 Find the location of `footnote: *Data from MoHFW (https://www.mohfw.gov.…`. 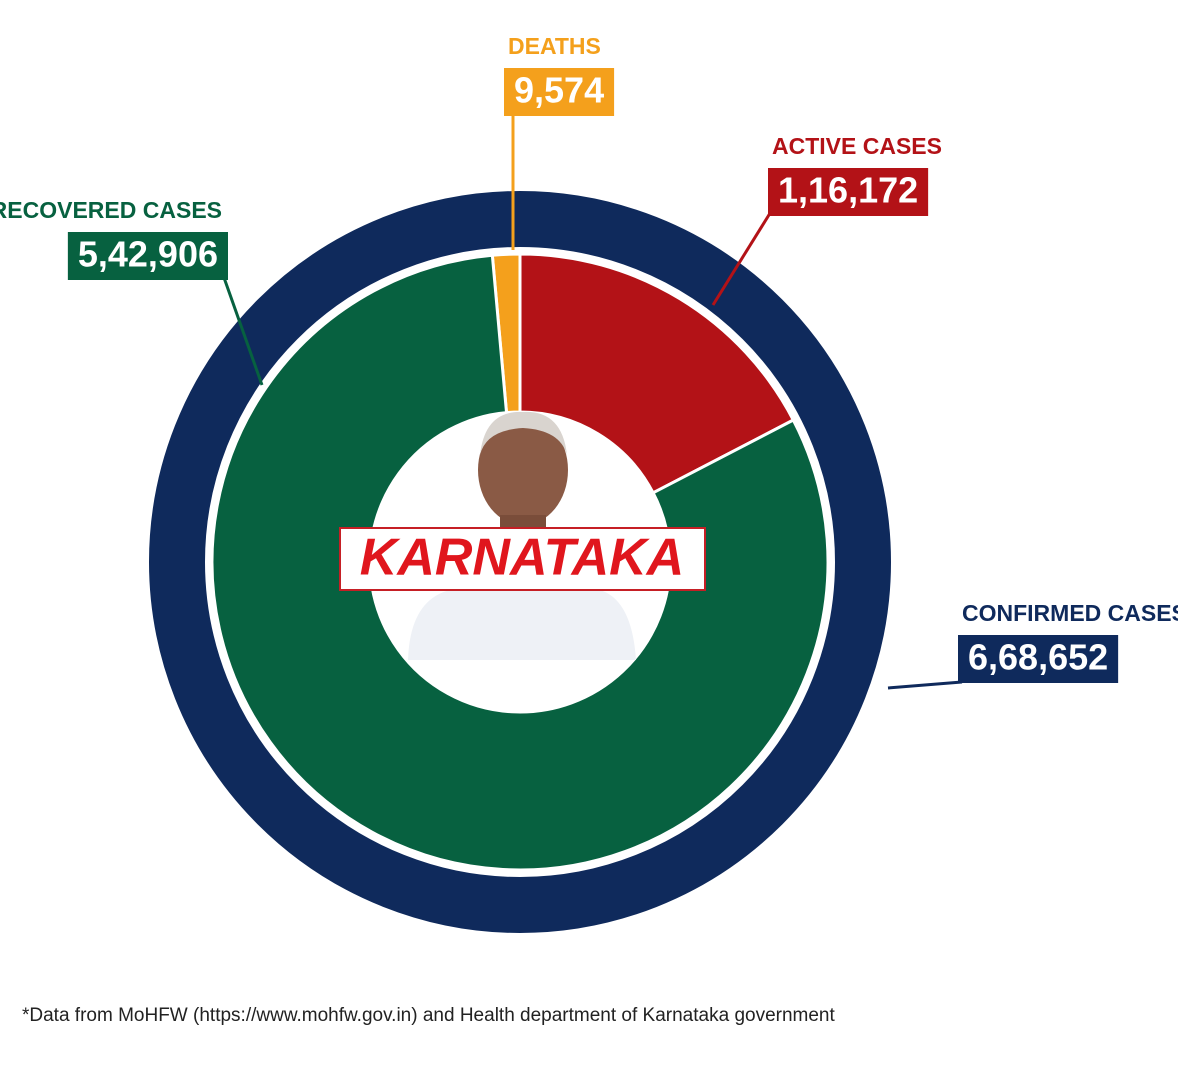

footnote: *Data from MoHFW (https://www.mohfw.gov.… is located at coordinates (429, 1015).